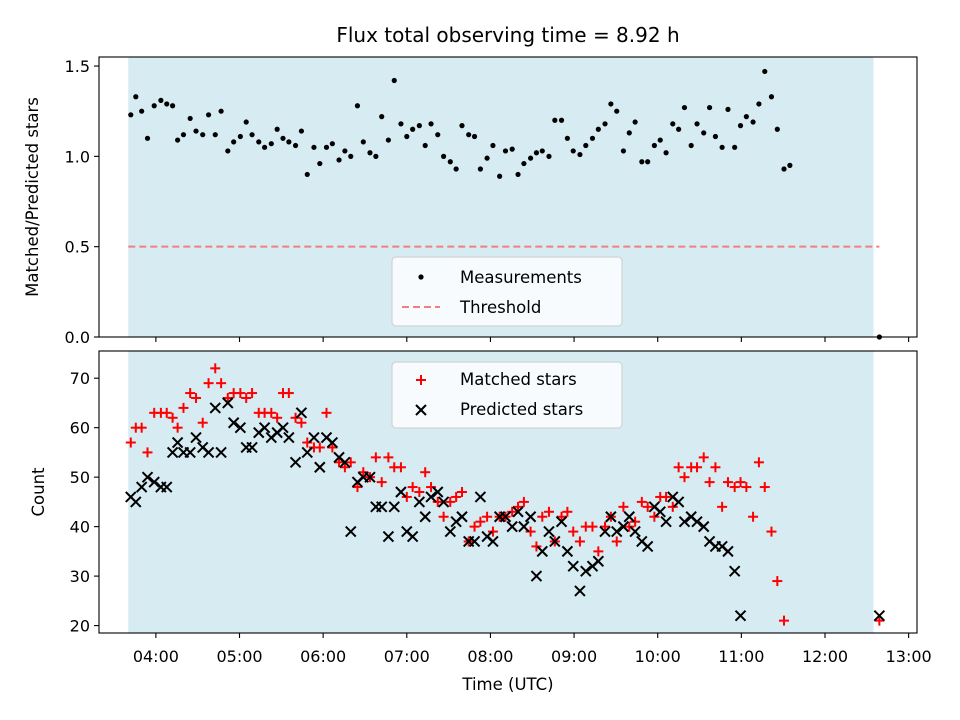 This screenshot has width=960, height=720. I want to click on top-y-tick-label: 1.0, so click(77, 156).